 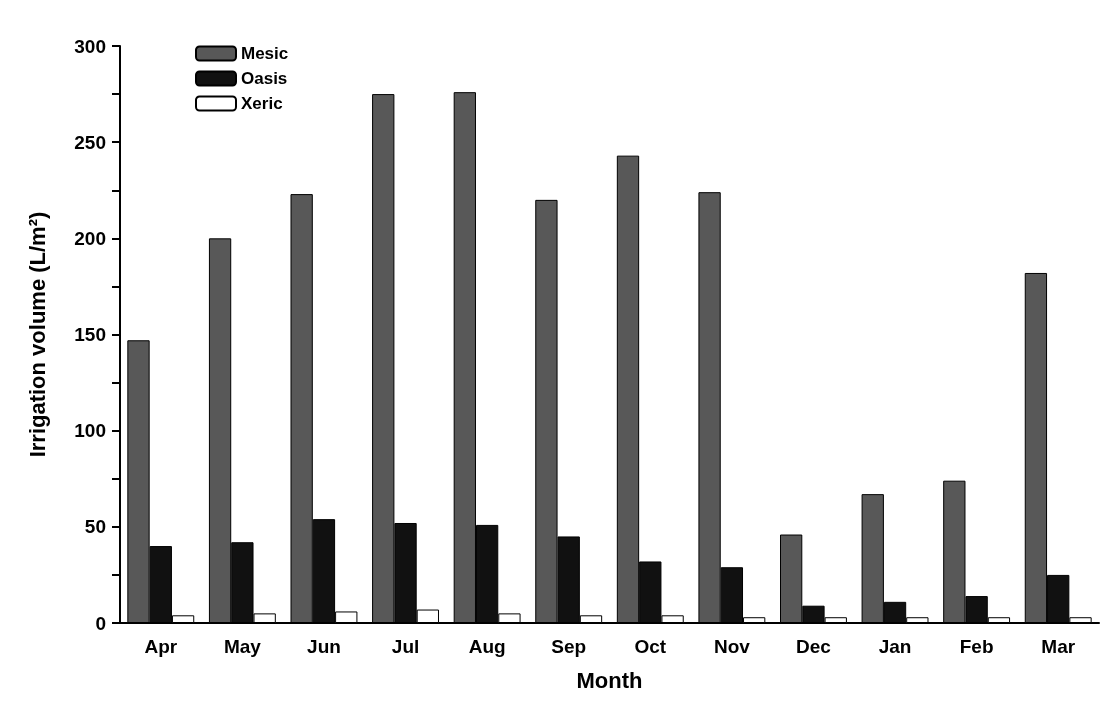 What do you see at coordinates (324, 646) in the screenshot?
I see `x-tick-label: Jun` at bounding box center [324, 646].